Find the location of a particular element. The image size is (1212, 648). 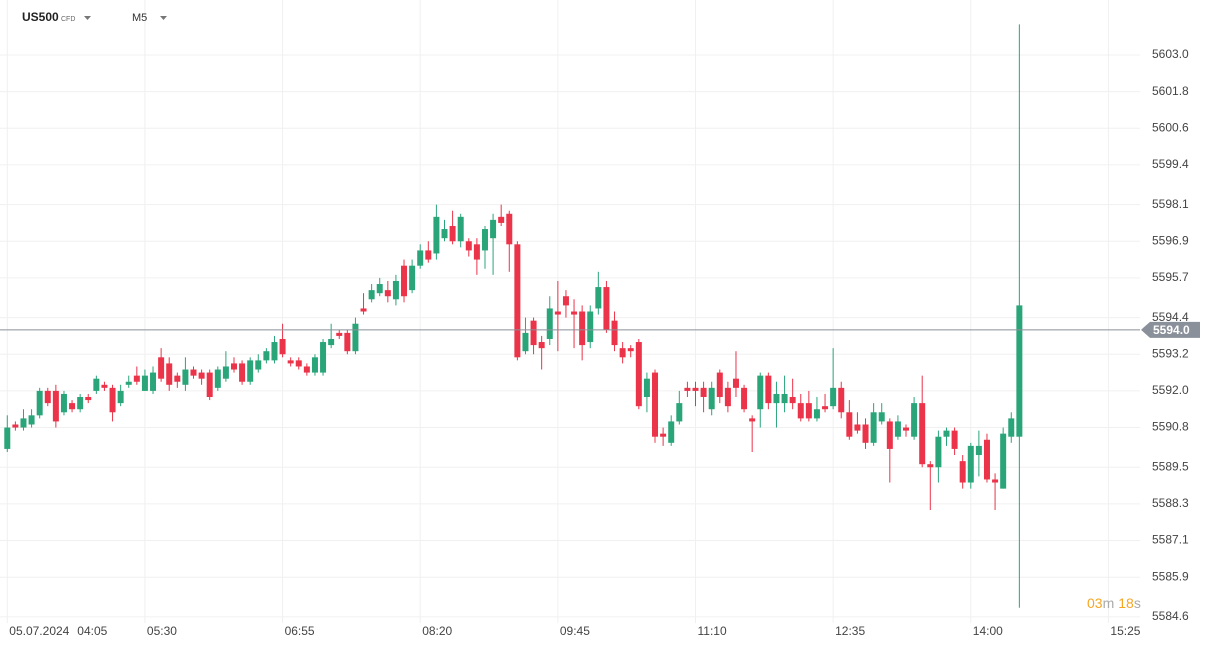

y-tick-label: 5599.4 is located at coordinates (1170, 164).